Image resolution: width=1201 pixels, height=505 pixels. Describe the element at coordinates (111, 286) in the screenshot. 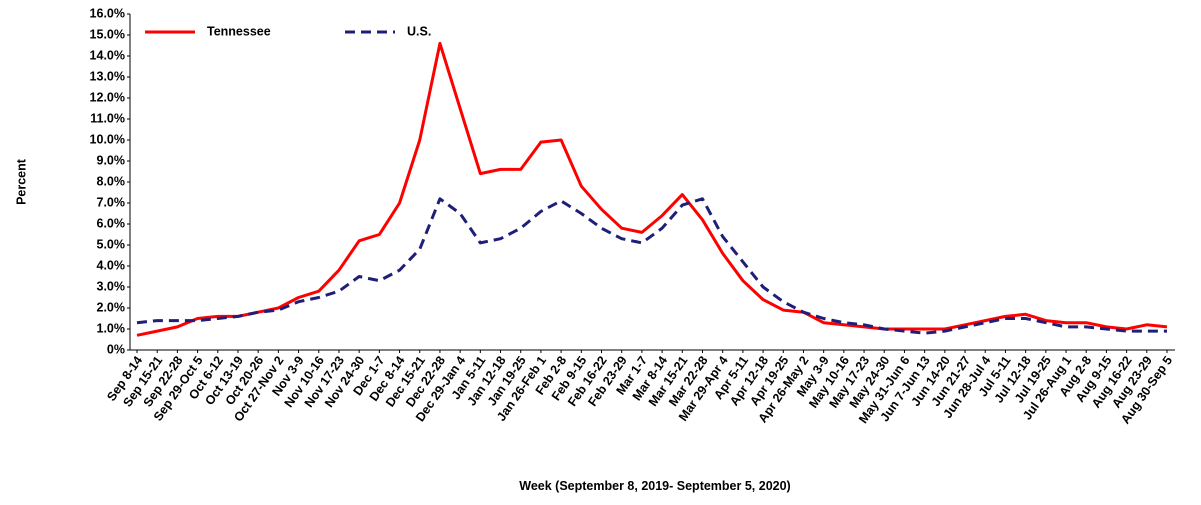

I see `y-tick-label: 3.0%` at that location.